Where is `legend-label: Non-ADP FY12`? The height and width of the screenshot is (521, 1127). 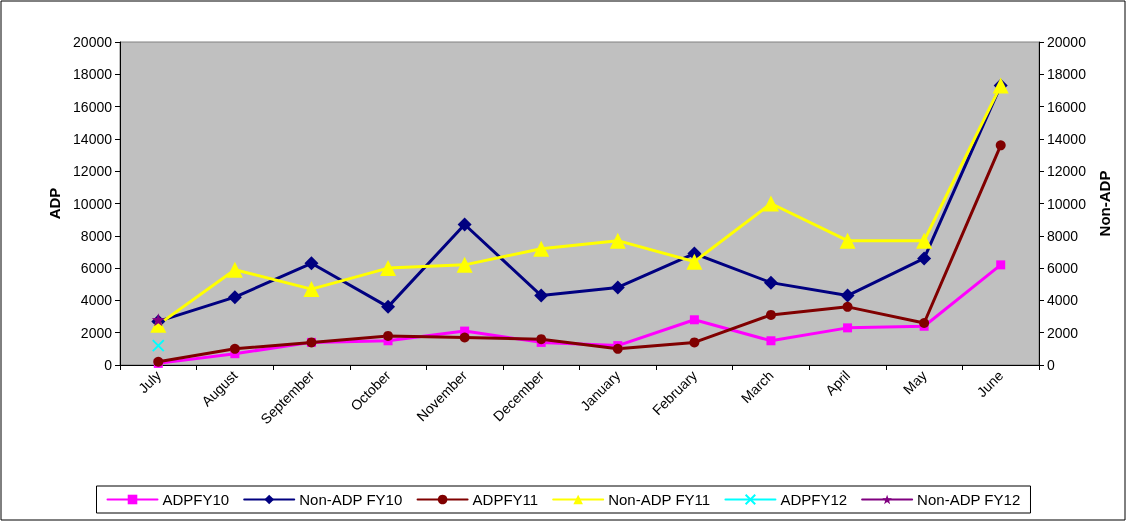
legend-label: Non-ADP FY12 is located at coordinates (969, 499).